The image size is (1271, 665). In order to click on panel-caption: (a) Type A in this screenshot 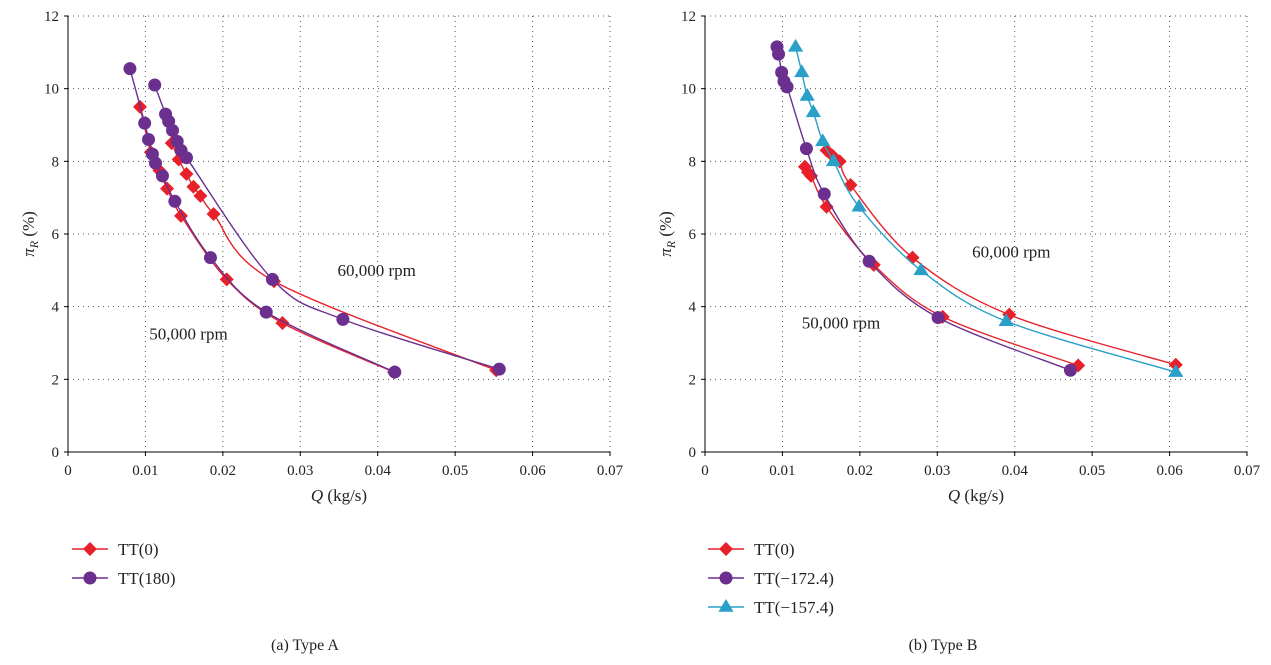, I will do `click(305, 645)`.